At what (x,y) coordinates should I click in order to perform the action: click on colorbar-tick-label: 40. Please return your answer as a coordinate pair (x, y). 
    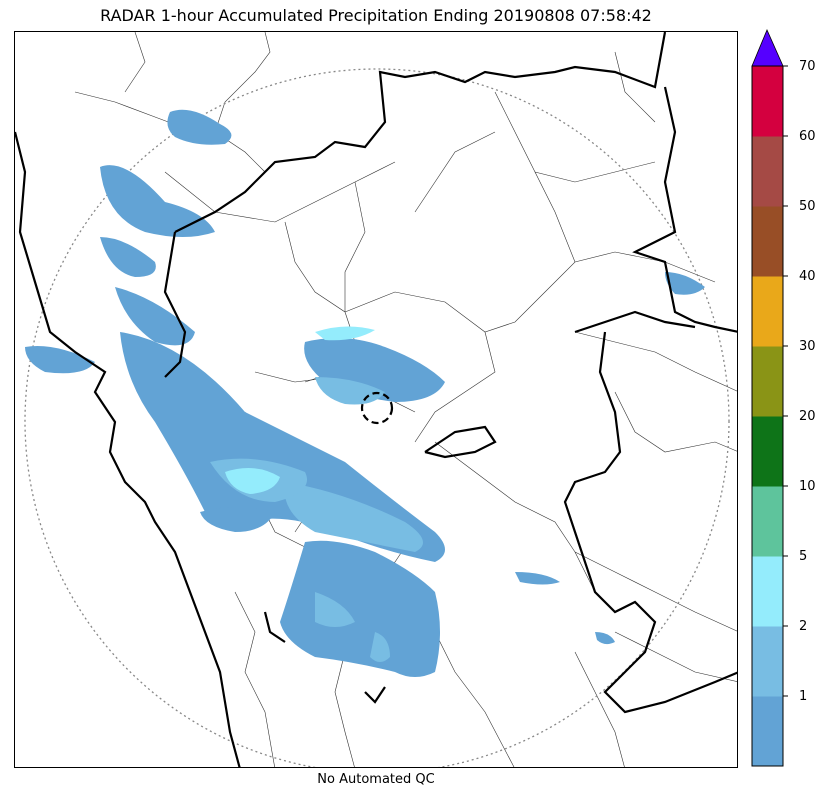
    Looking at the image, I should click on (807, 276).